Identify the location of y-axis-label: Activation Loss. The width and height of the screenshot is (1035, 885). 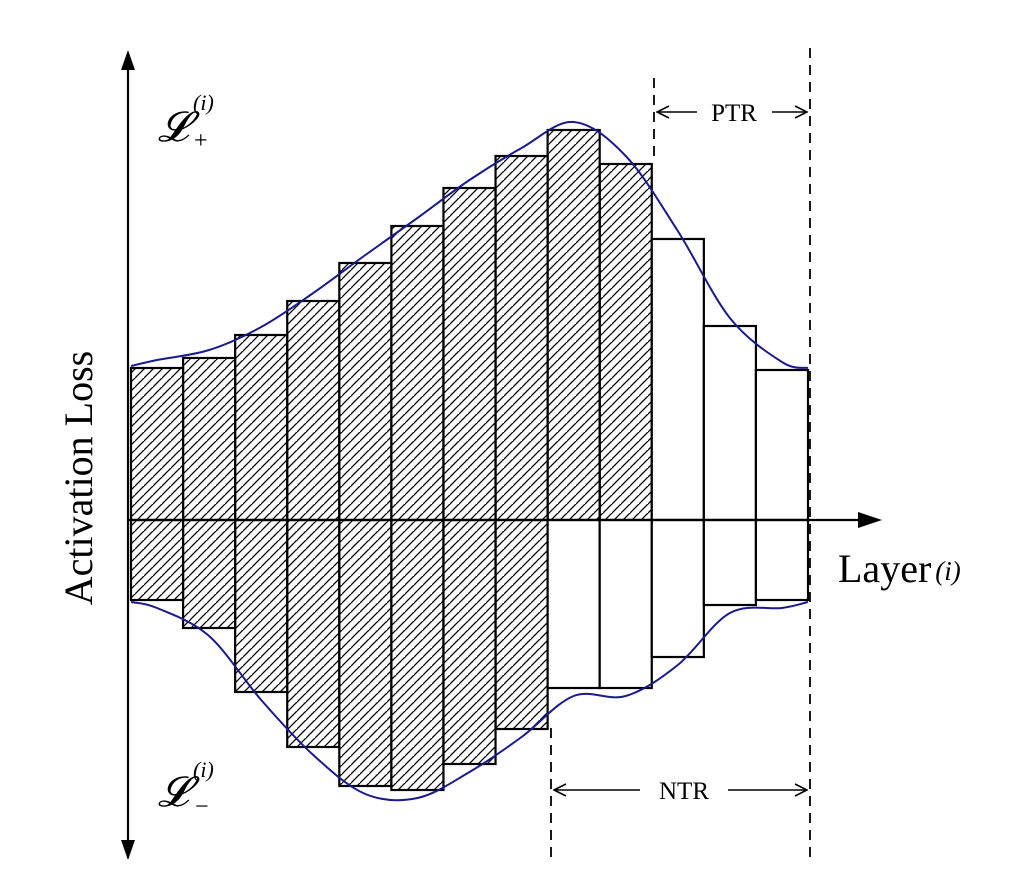
(78, 478).